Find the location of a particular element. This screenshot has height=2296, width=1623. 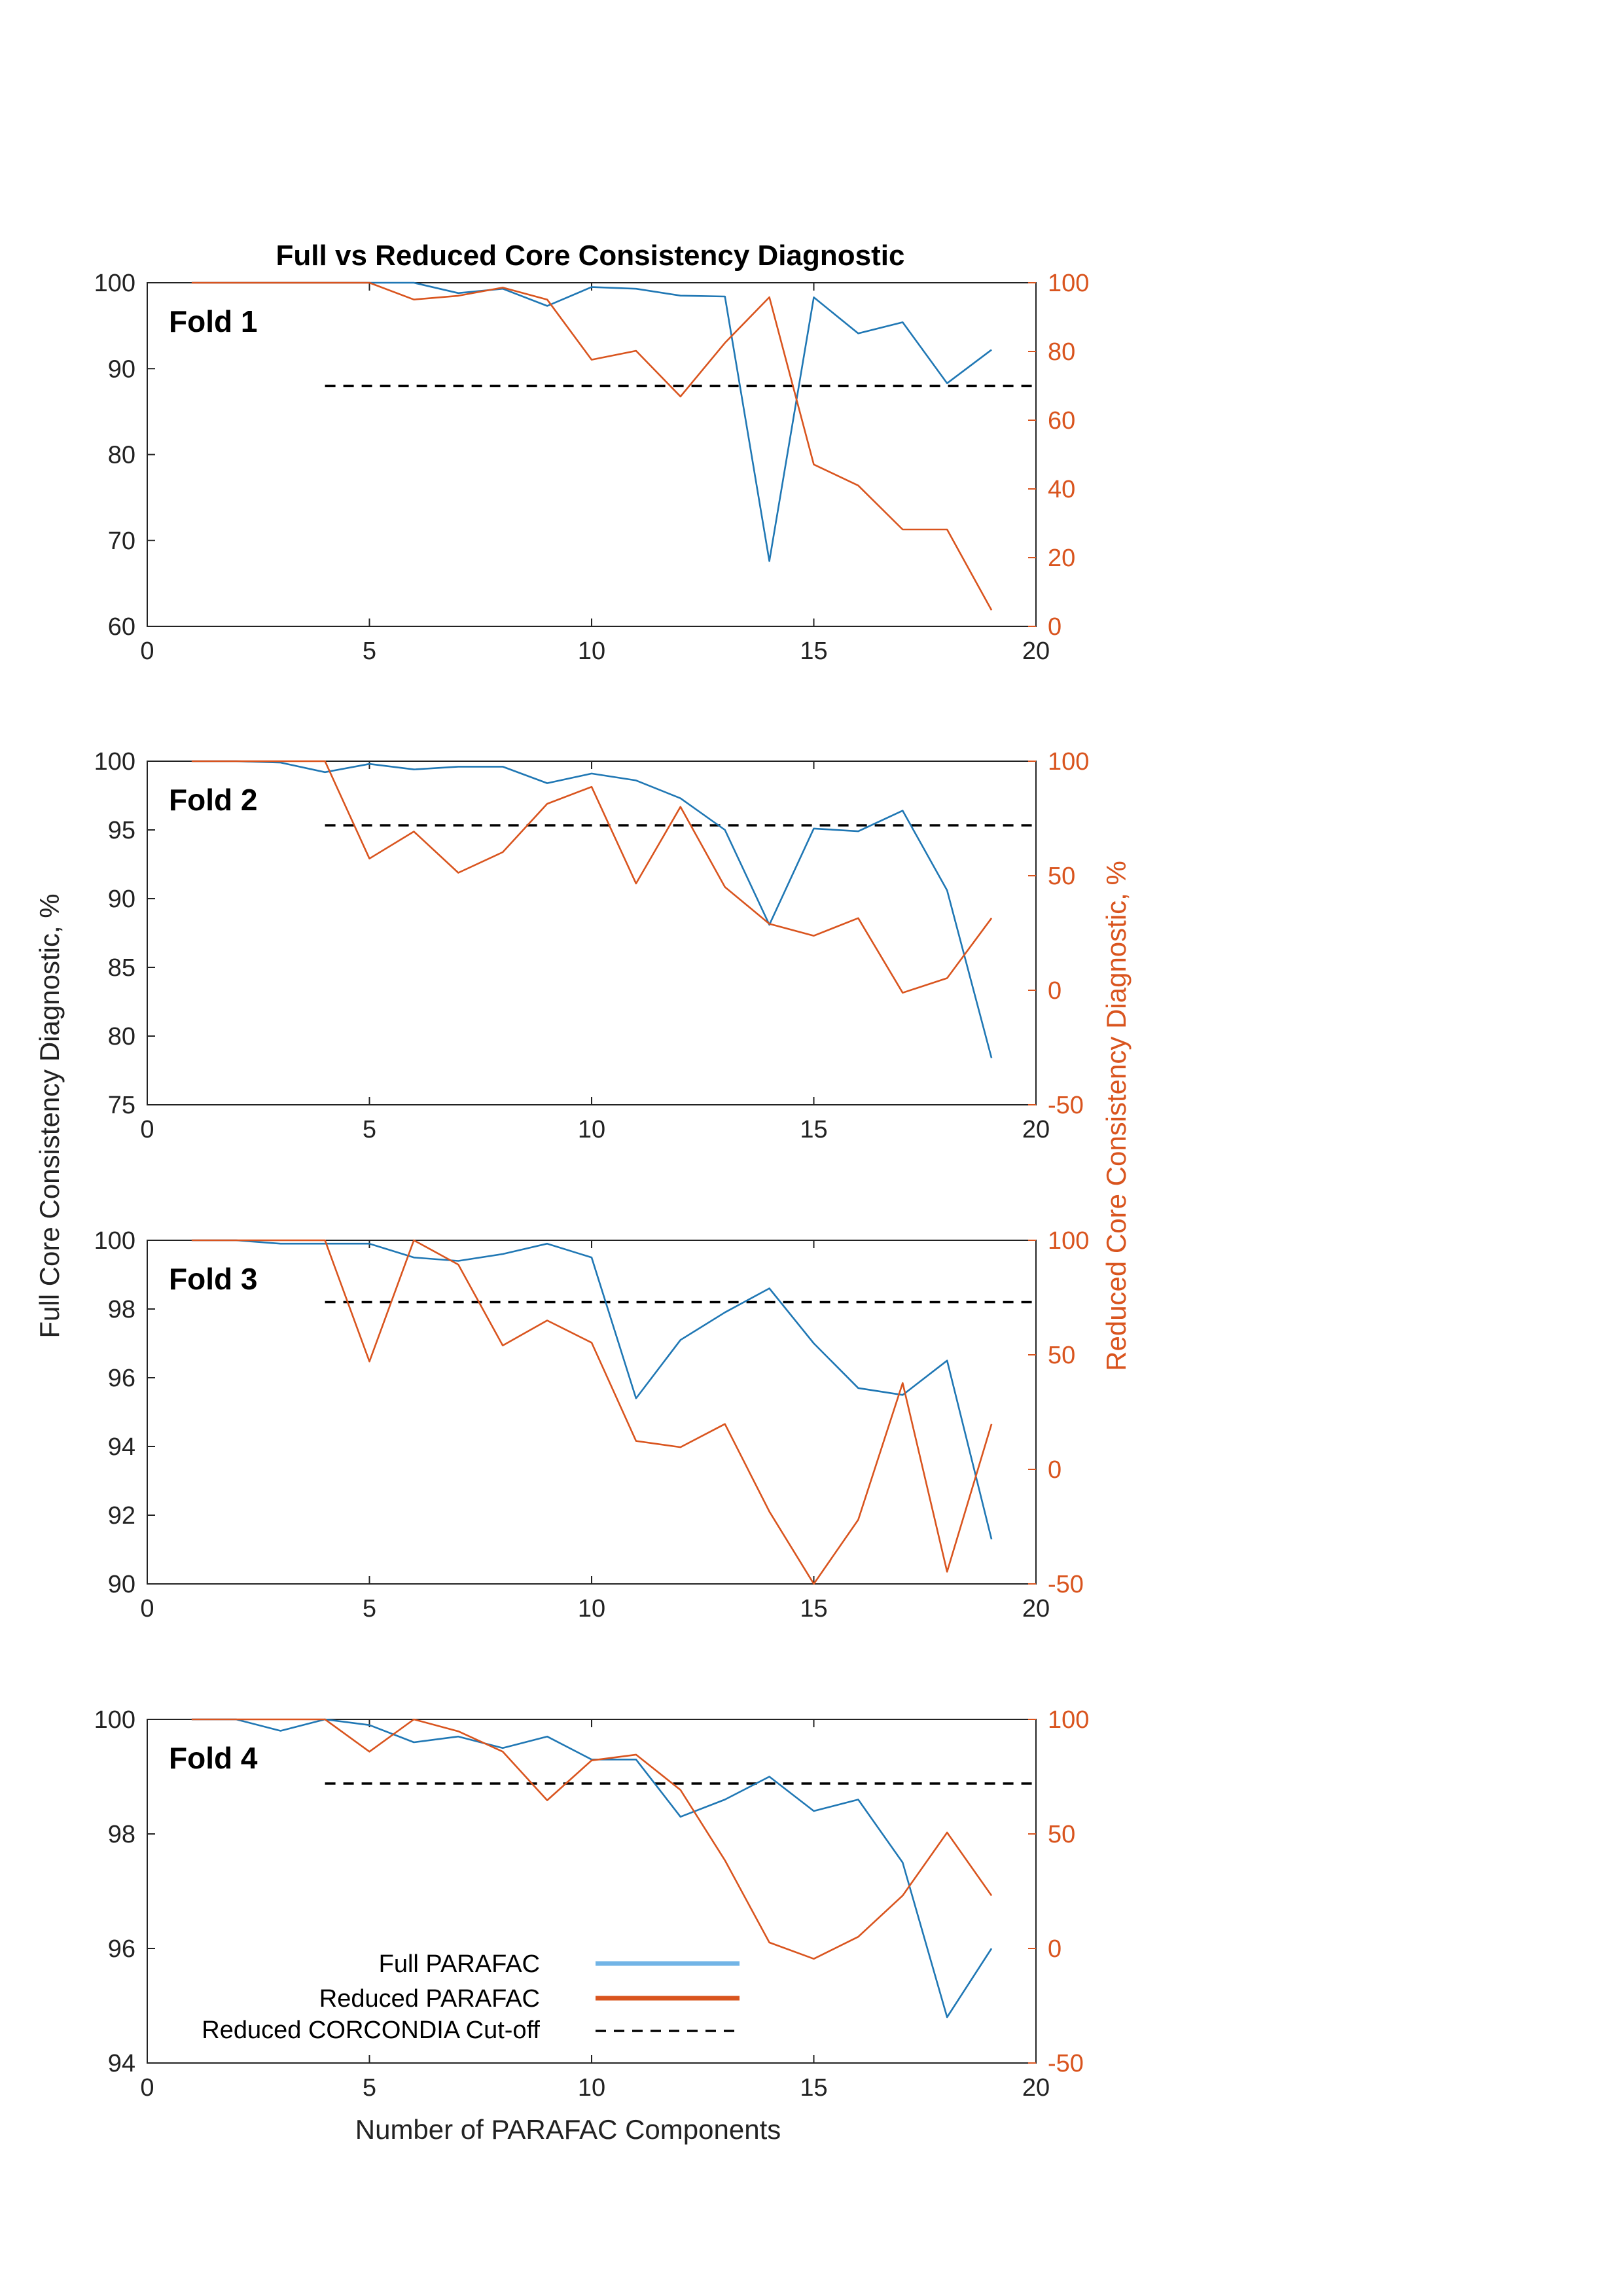

panel-fold-3: 0 5 10 15 20 90 92 94 96 98 100 -50 0 50 100 Fold 3 is located at coordinates (592, 1425).